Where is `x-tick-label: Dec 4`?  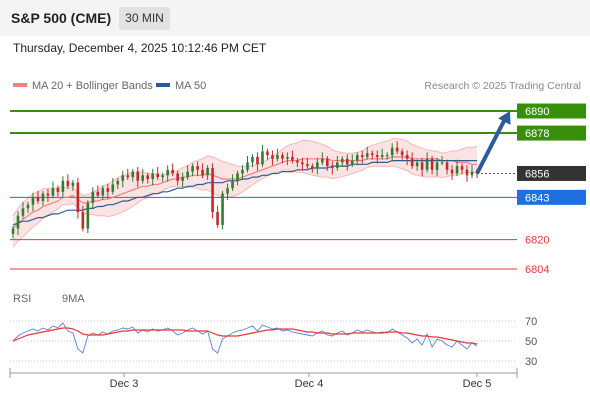 x-tick-label: Dec 4 is located at coordinates (309, 384).